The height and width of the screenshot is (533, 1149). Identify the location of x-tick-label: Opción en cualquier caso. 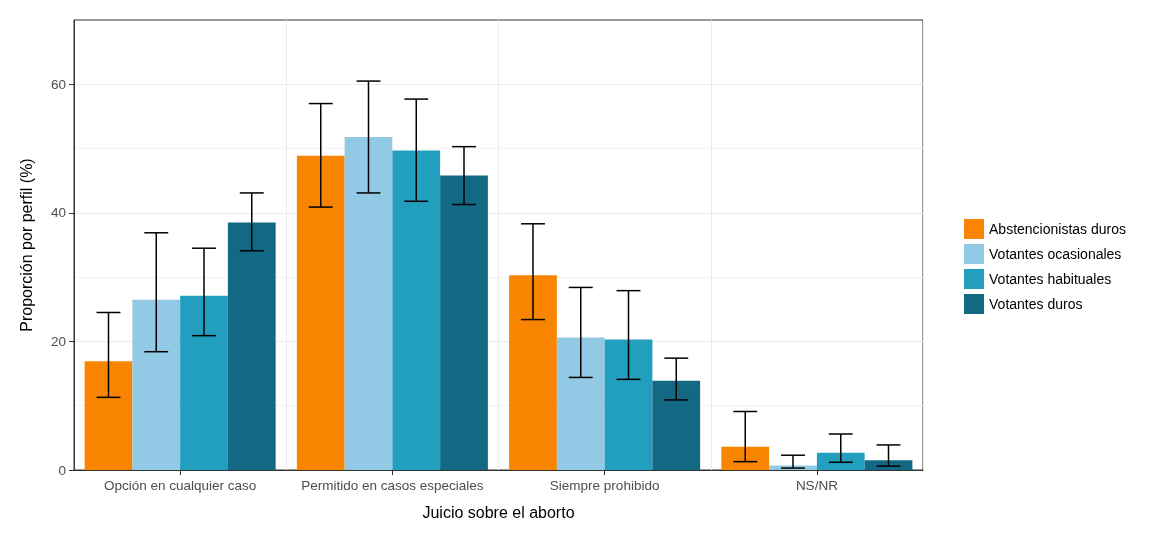
(180, 485).